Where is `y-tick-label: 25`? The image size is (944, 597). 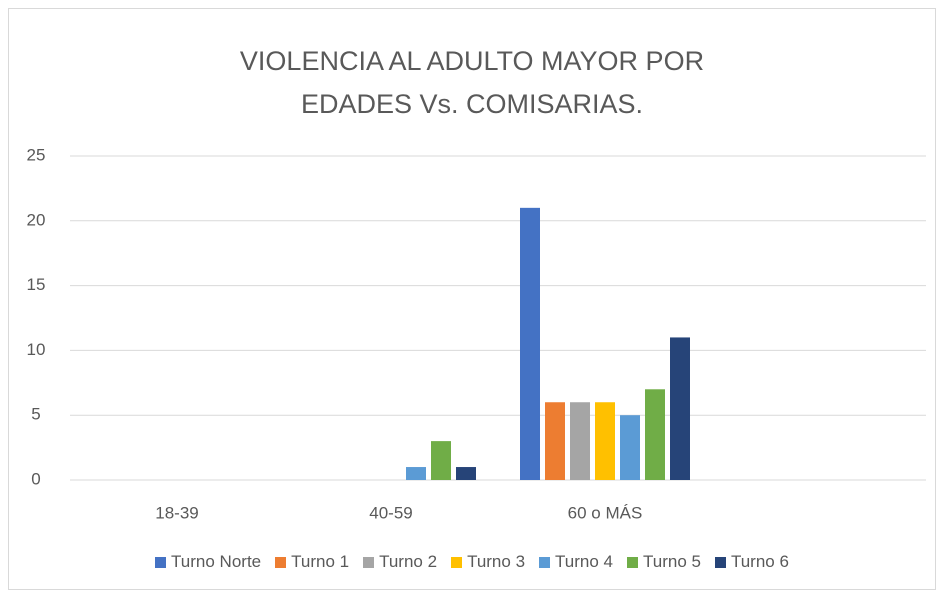
y-tick-label: 25 is located at coordinates (36, 154).